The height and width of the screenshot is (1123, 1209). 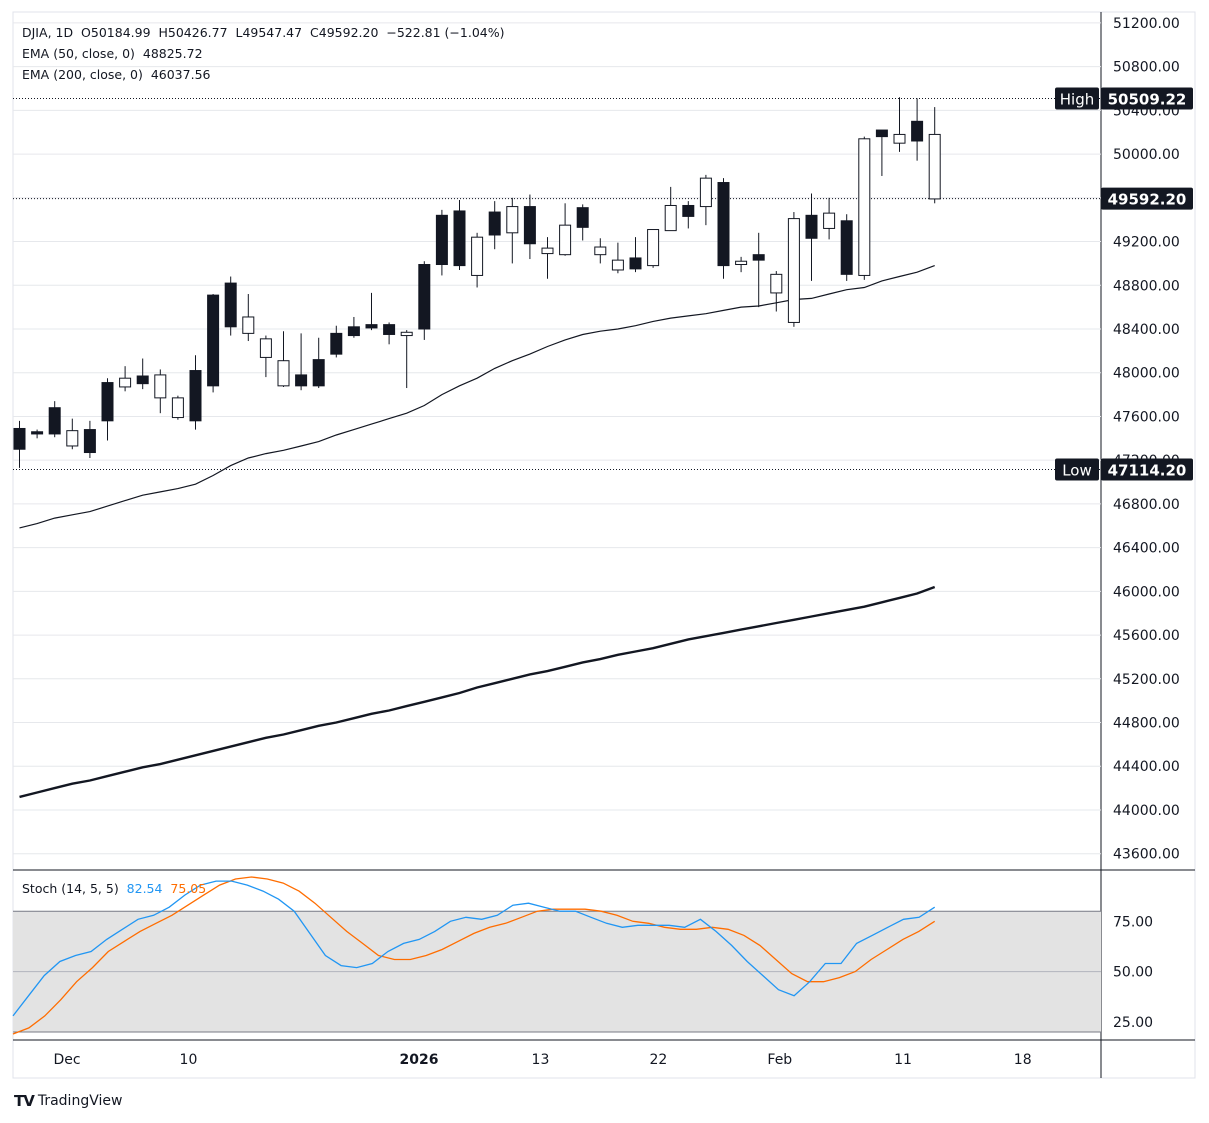 What do you see at coordinates (35, 32) in the screenshot?
I see `symbol-label: DJIA` at bounding box center [35, 32].